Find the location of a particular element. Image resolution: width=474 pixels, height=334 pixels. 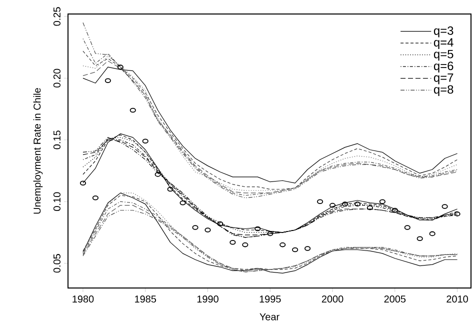

legend-label: q=8 is located at coordinates (444, 90).